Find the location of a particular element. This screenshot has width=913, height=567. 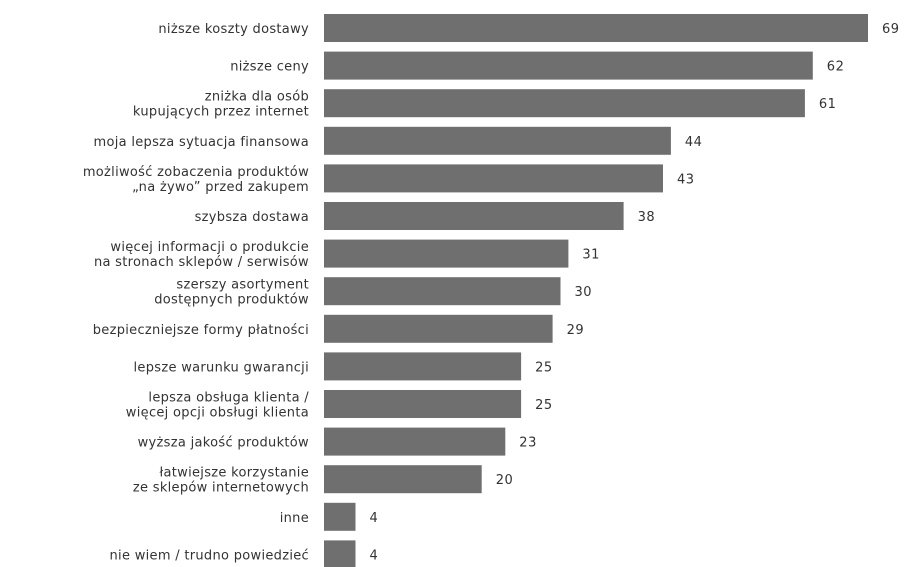

category-label: lepsza obsługa klienta / is located at coordinates (228, 398).